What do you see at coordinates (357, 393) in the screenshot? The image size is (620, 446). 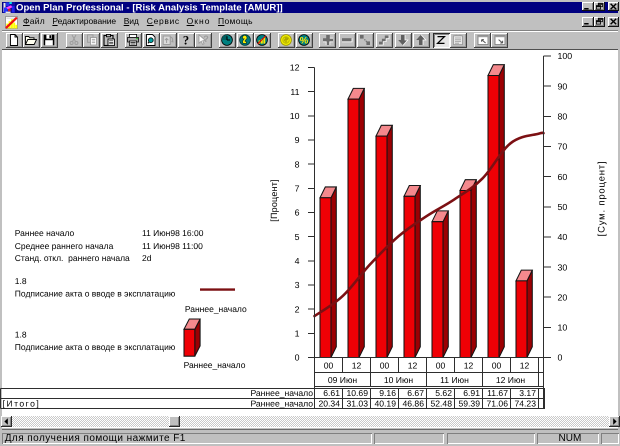 I see `svg-text: 10.69` at bounding box center [357, 393].